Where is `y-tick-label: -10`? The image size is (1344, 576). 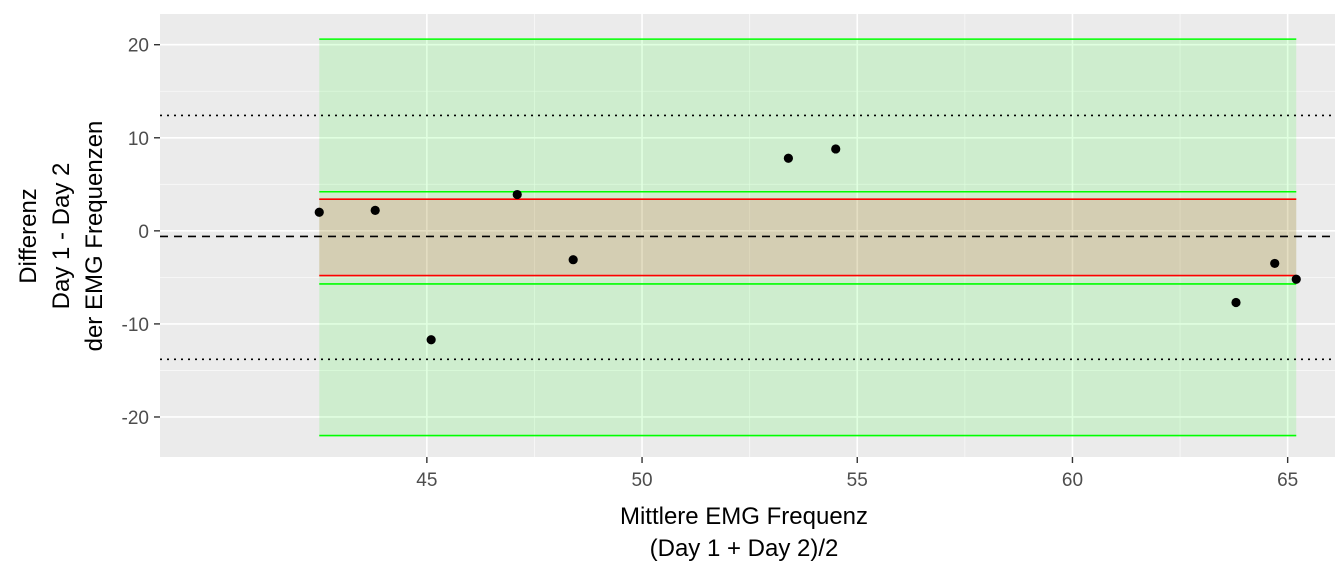
y-tick-label: -10 is located at coordinates (135, 325).